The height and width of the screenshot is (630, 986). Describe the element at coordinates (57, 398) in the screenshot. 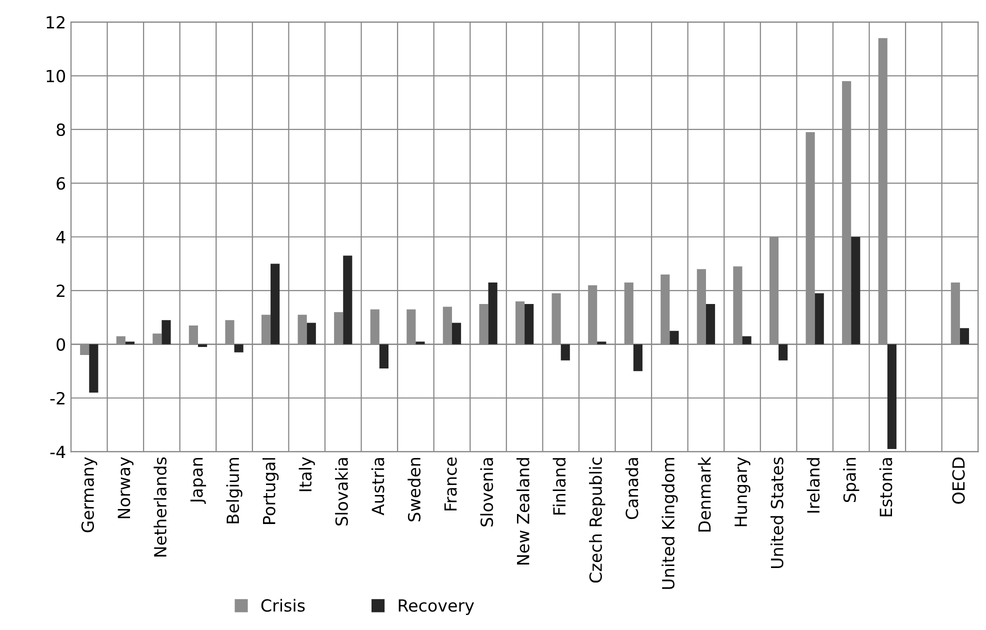

I see `y-tick-label: -2` at that location.